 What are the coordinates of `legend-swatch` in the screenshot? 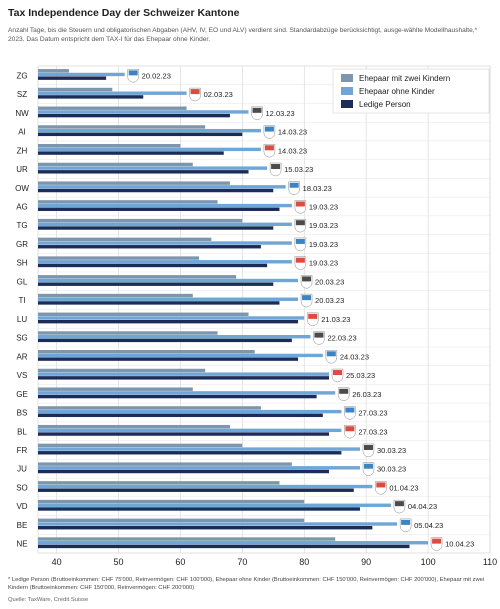 It's located at (347, 104).